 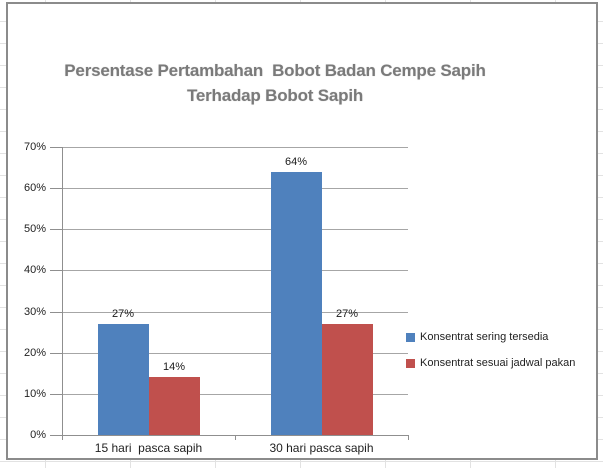 What do you see at coordinates (34, 311) in the screenshot?
I see `y-axis-label: 30%` at bounding box center [34, 311].